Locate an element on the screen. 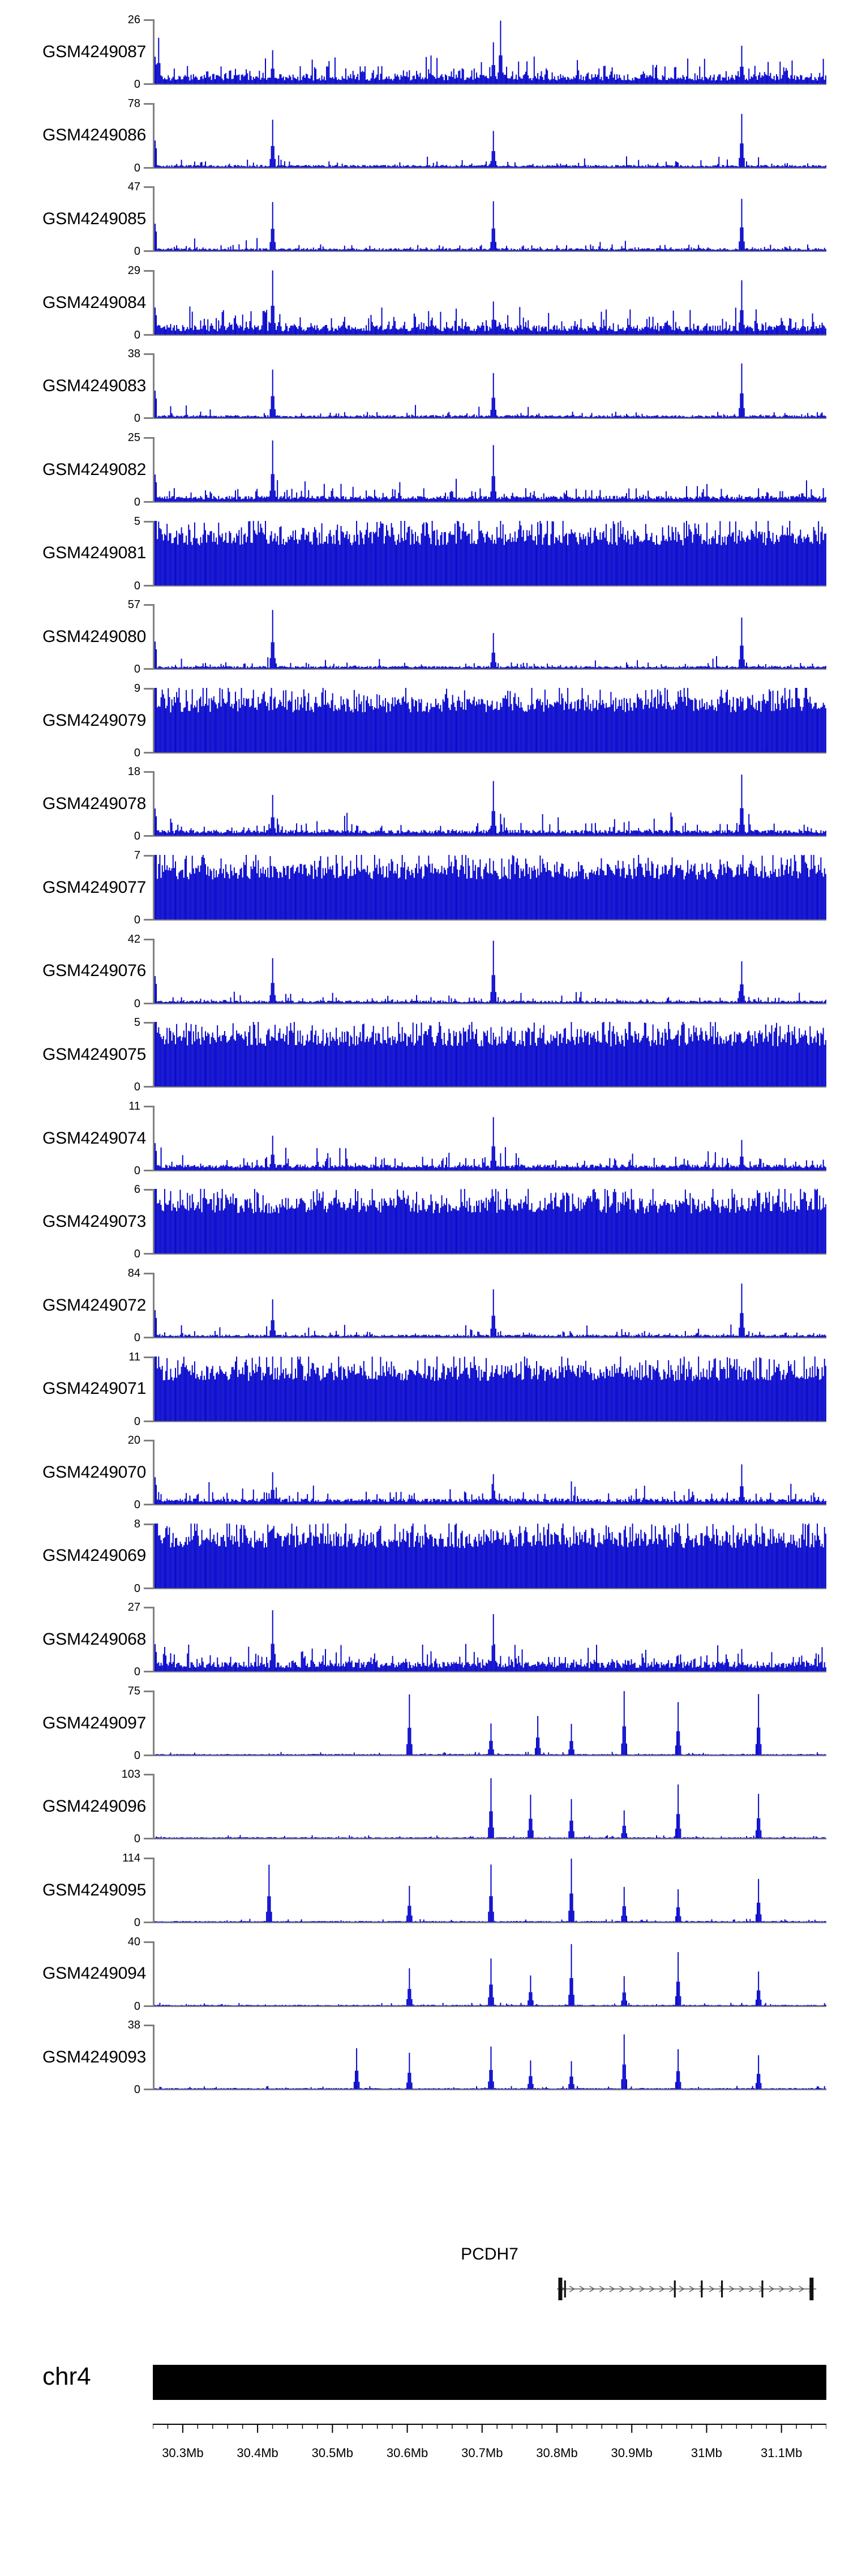 The width and height of the screenshot is (849, 2576). track-sample-label: GSM4249068 is located at coordinates (94, 1639).